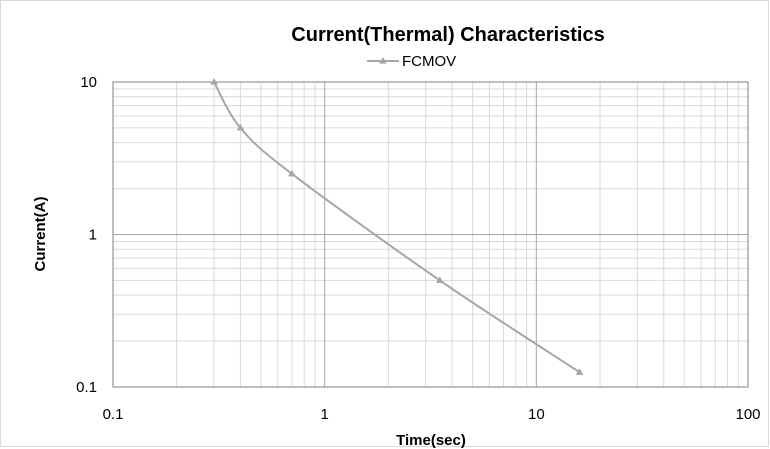  I want to click on x-tick-label: 10, so click(536, 414).